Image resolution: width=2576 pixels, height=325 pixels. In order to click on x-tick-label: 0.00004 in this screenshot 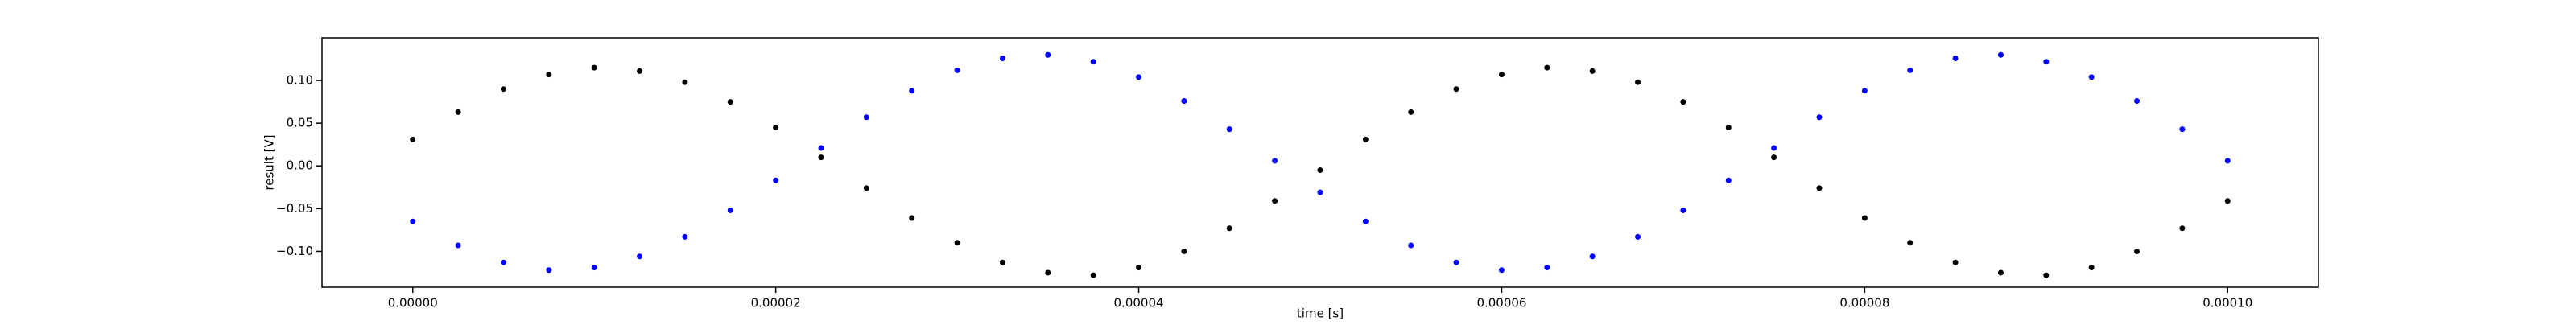, I will do `click(1139, 303)`.